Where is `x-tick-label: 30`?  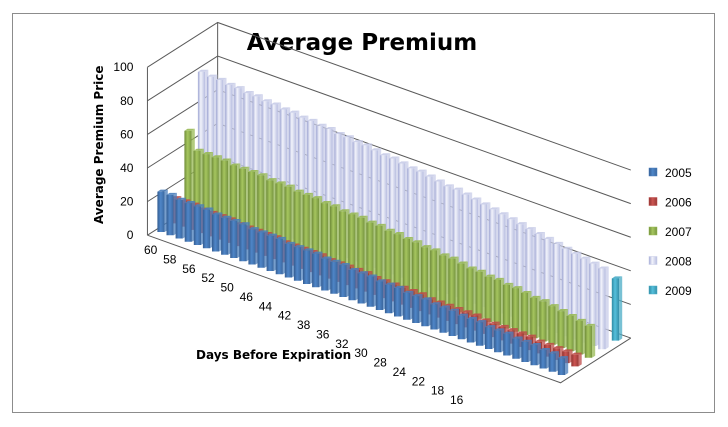
x-tick-label: 30 is located at coordinates (361, 353).